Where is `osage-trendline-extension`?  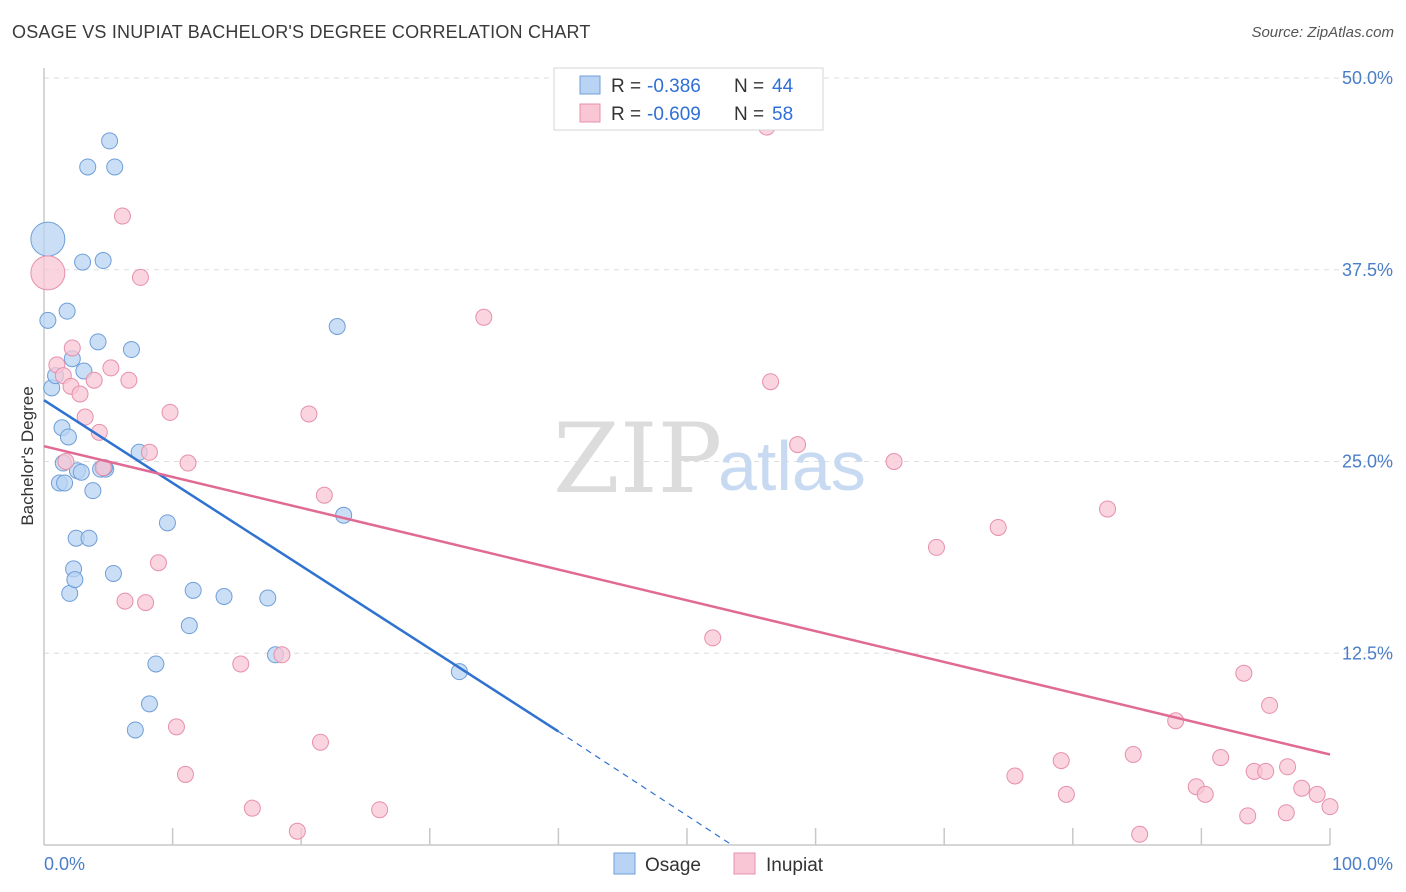 osage-trendline-extension is located at coordinates (645, 788).